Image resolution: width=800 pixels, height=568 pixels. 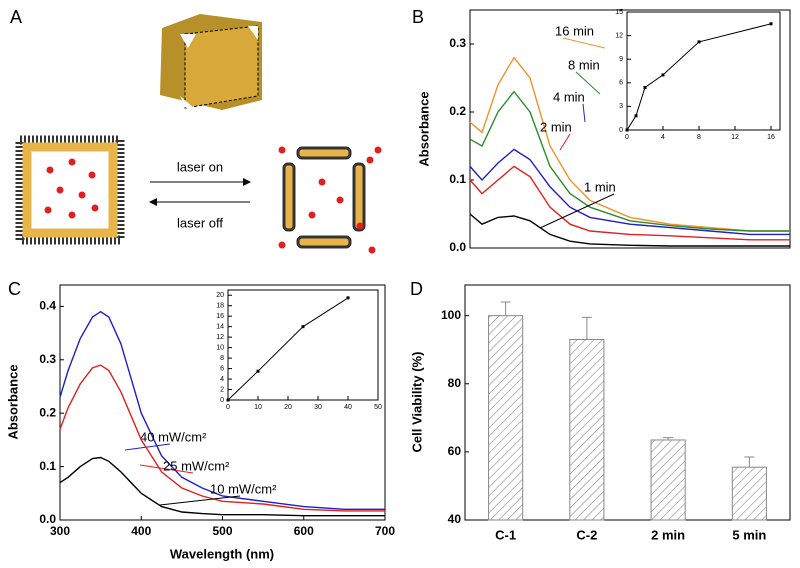 What do you see at coordinates (211, 62) in the screenshot?
I see `cube` at bounding box center [211, 62].